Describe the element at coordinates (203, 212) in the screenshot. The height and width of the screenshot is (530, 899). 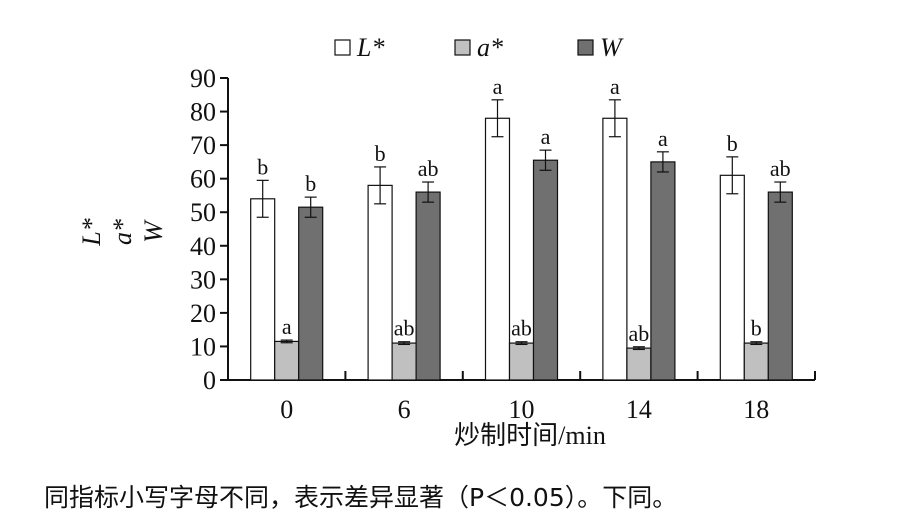
I see `y-tick-label: 50` at that location.